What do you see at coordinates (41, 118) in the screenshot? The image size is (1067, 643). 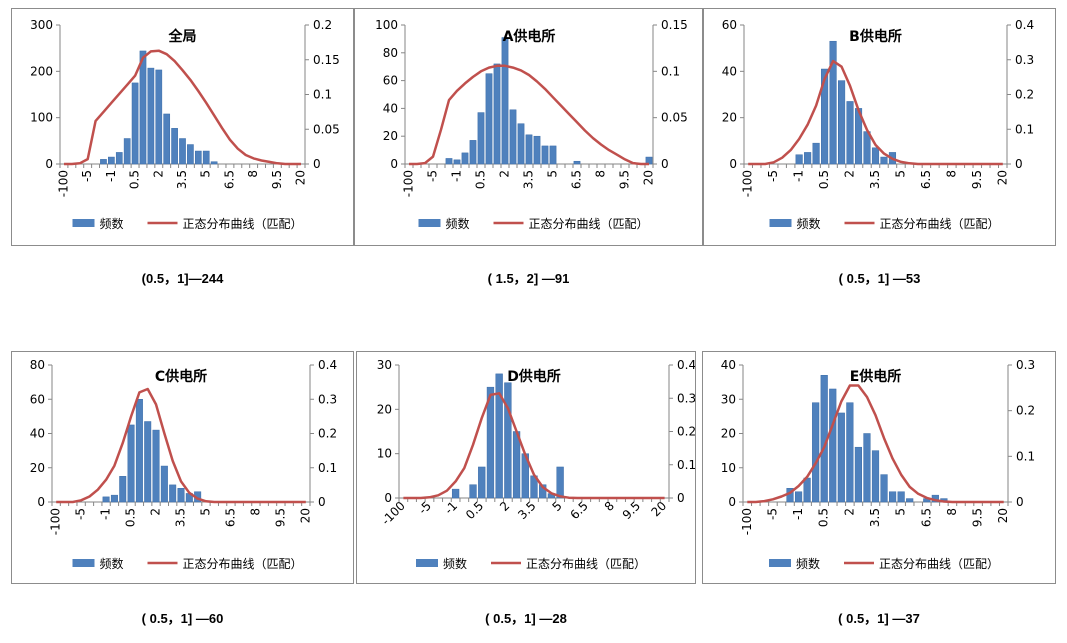 I see `y-tick-label: 100` at bounding box center [41, 118].